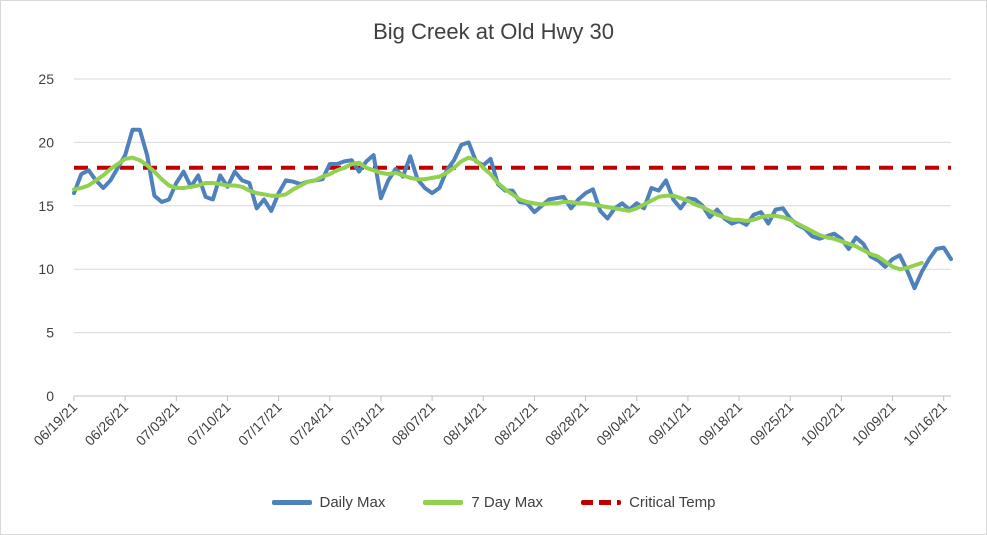 This screenshot has width=987, height=535. I want to click on 7-day-max-swatch, so click(443, 502).